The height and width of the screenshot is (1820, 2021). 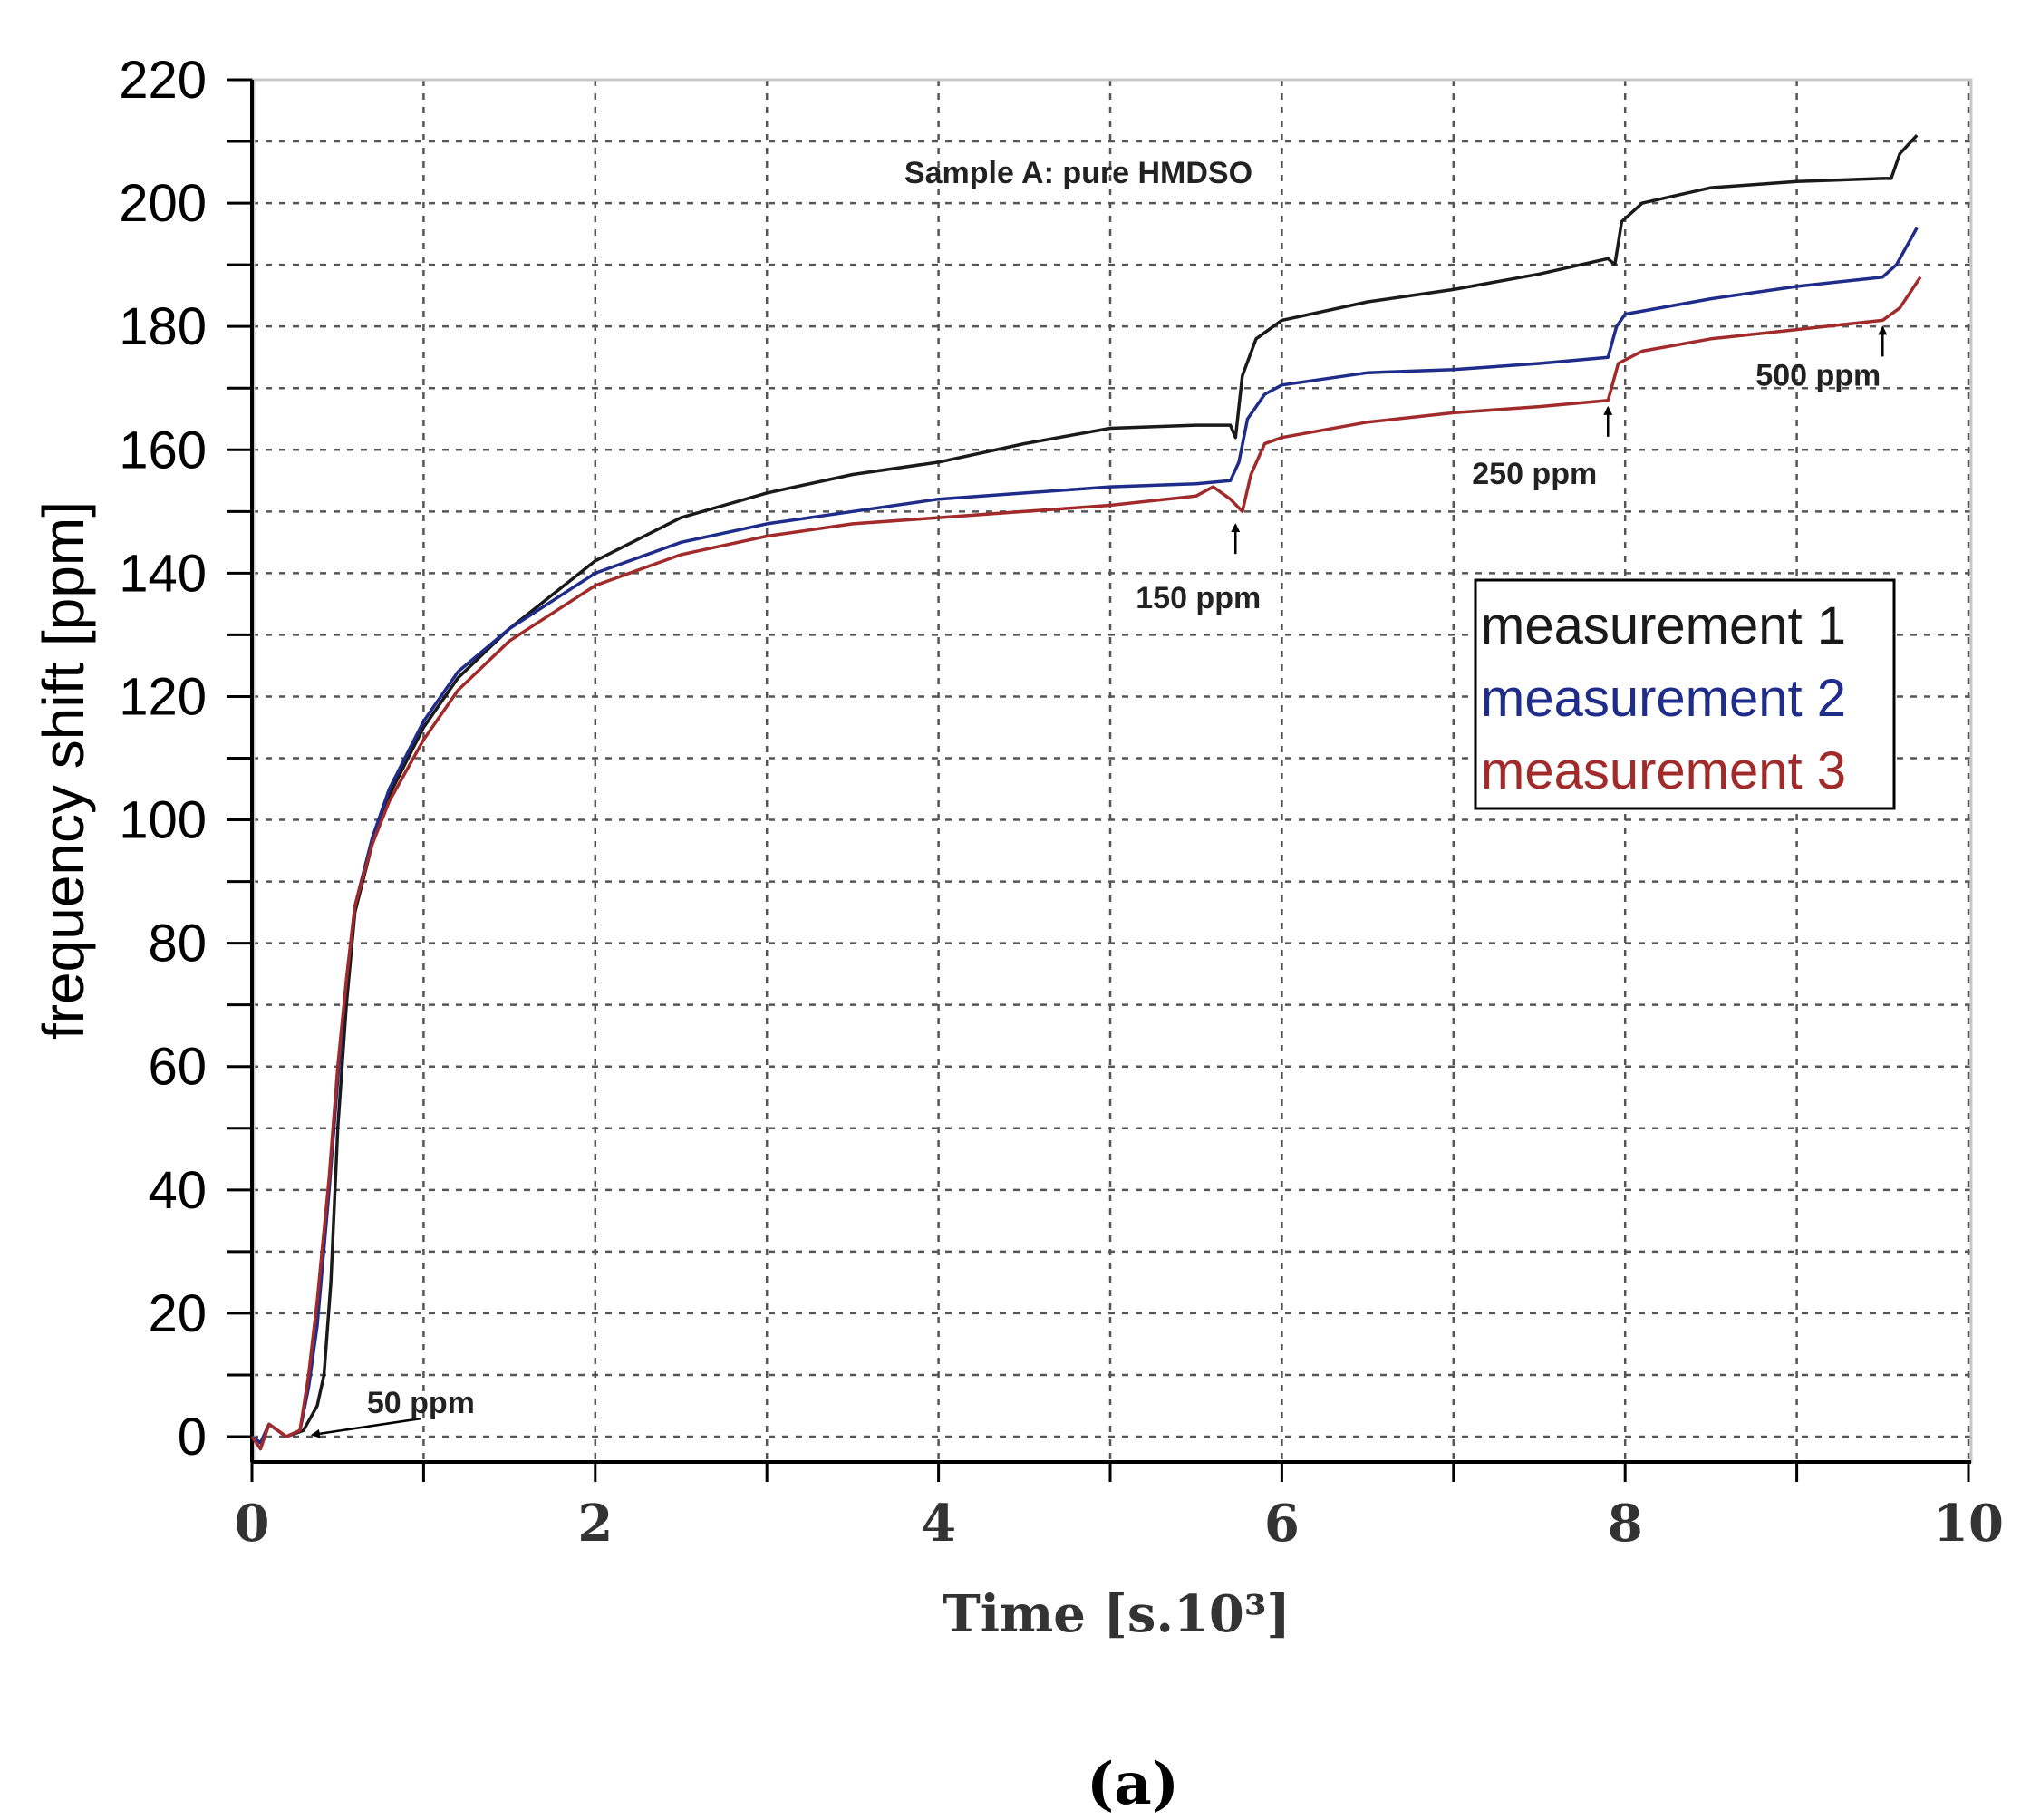 I want to click on y-tick-label: 80, so click(x=177, y=944).